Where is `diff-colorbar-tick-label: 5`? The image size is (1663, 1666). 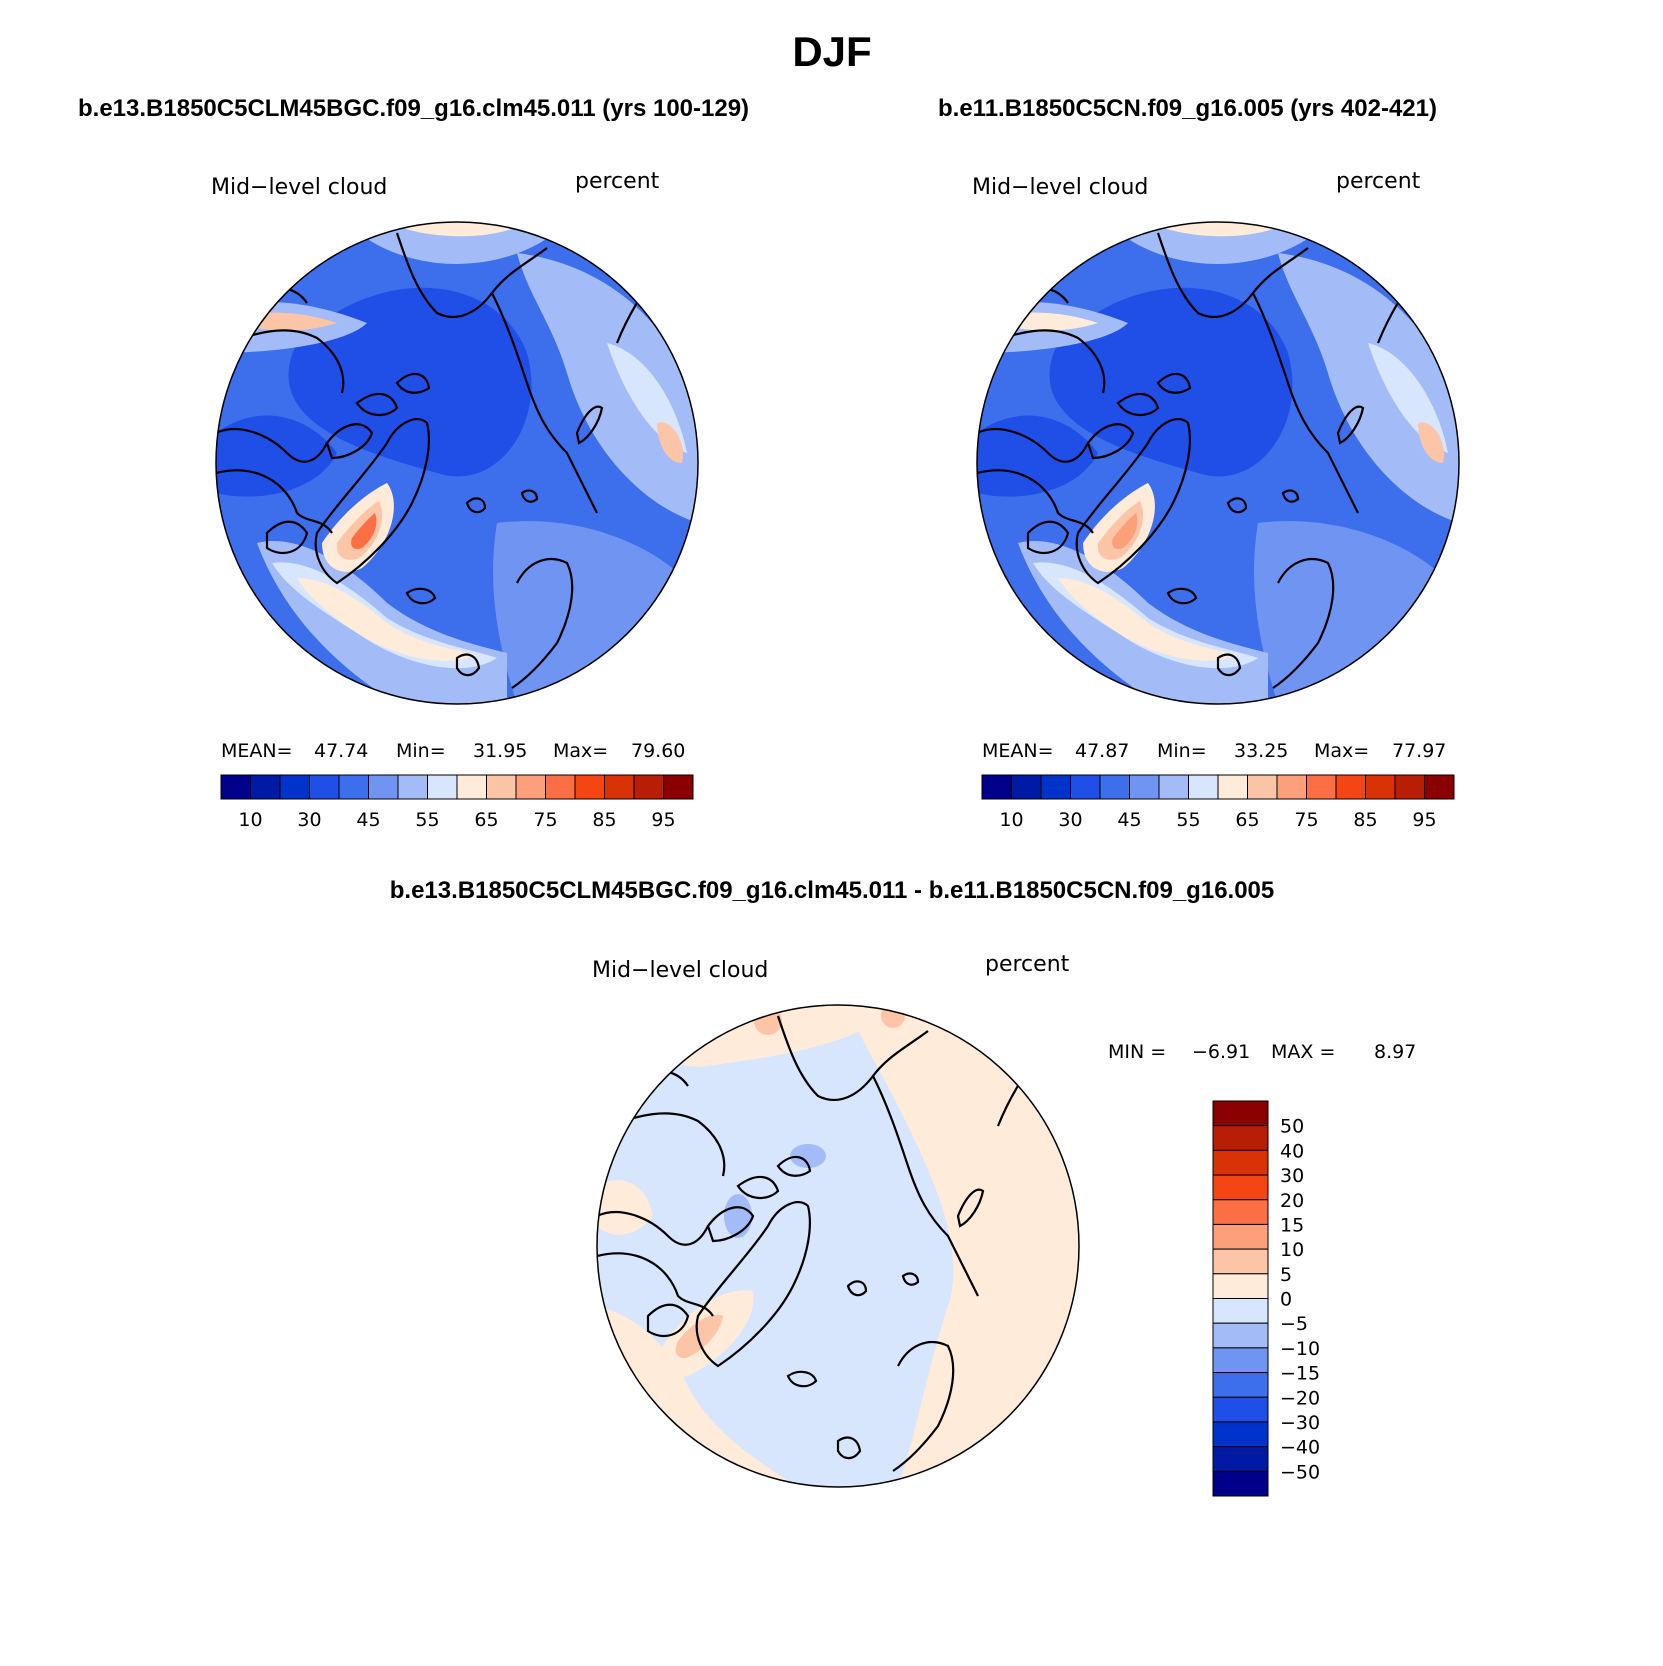 diff-colorbar-tick-label: 5 is located at coordinates (1286, 1275).